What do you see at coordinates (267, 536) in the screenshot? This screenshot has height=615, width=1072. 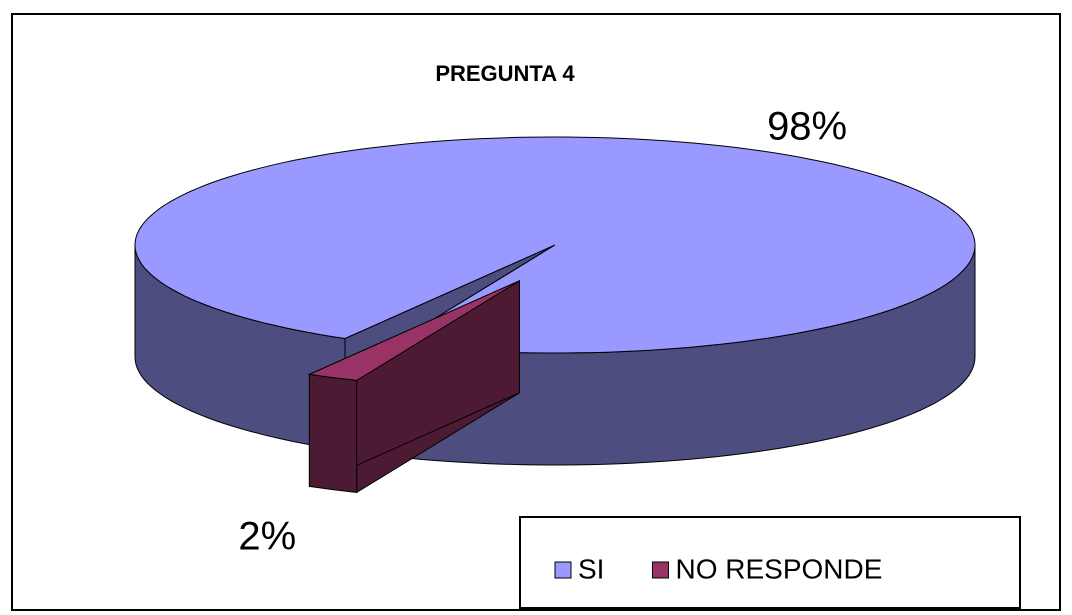 I see `data-label: 2%` at bounding box center [267, 536].